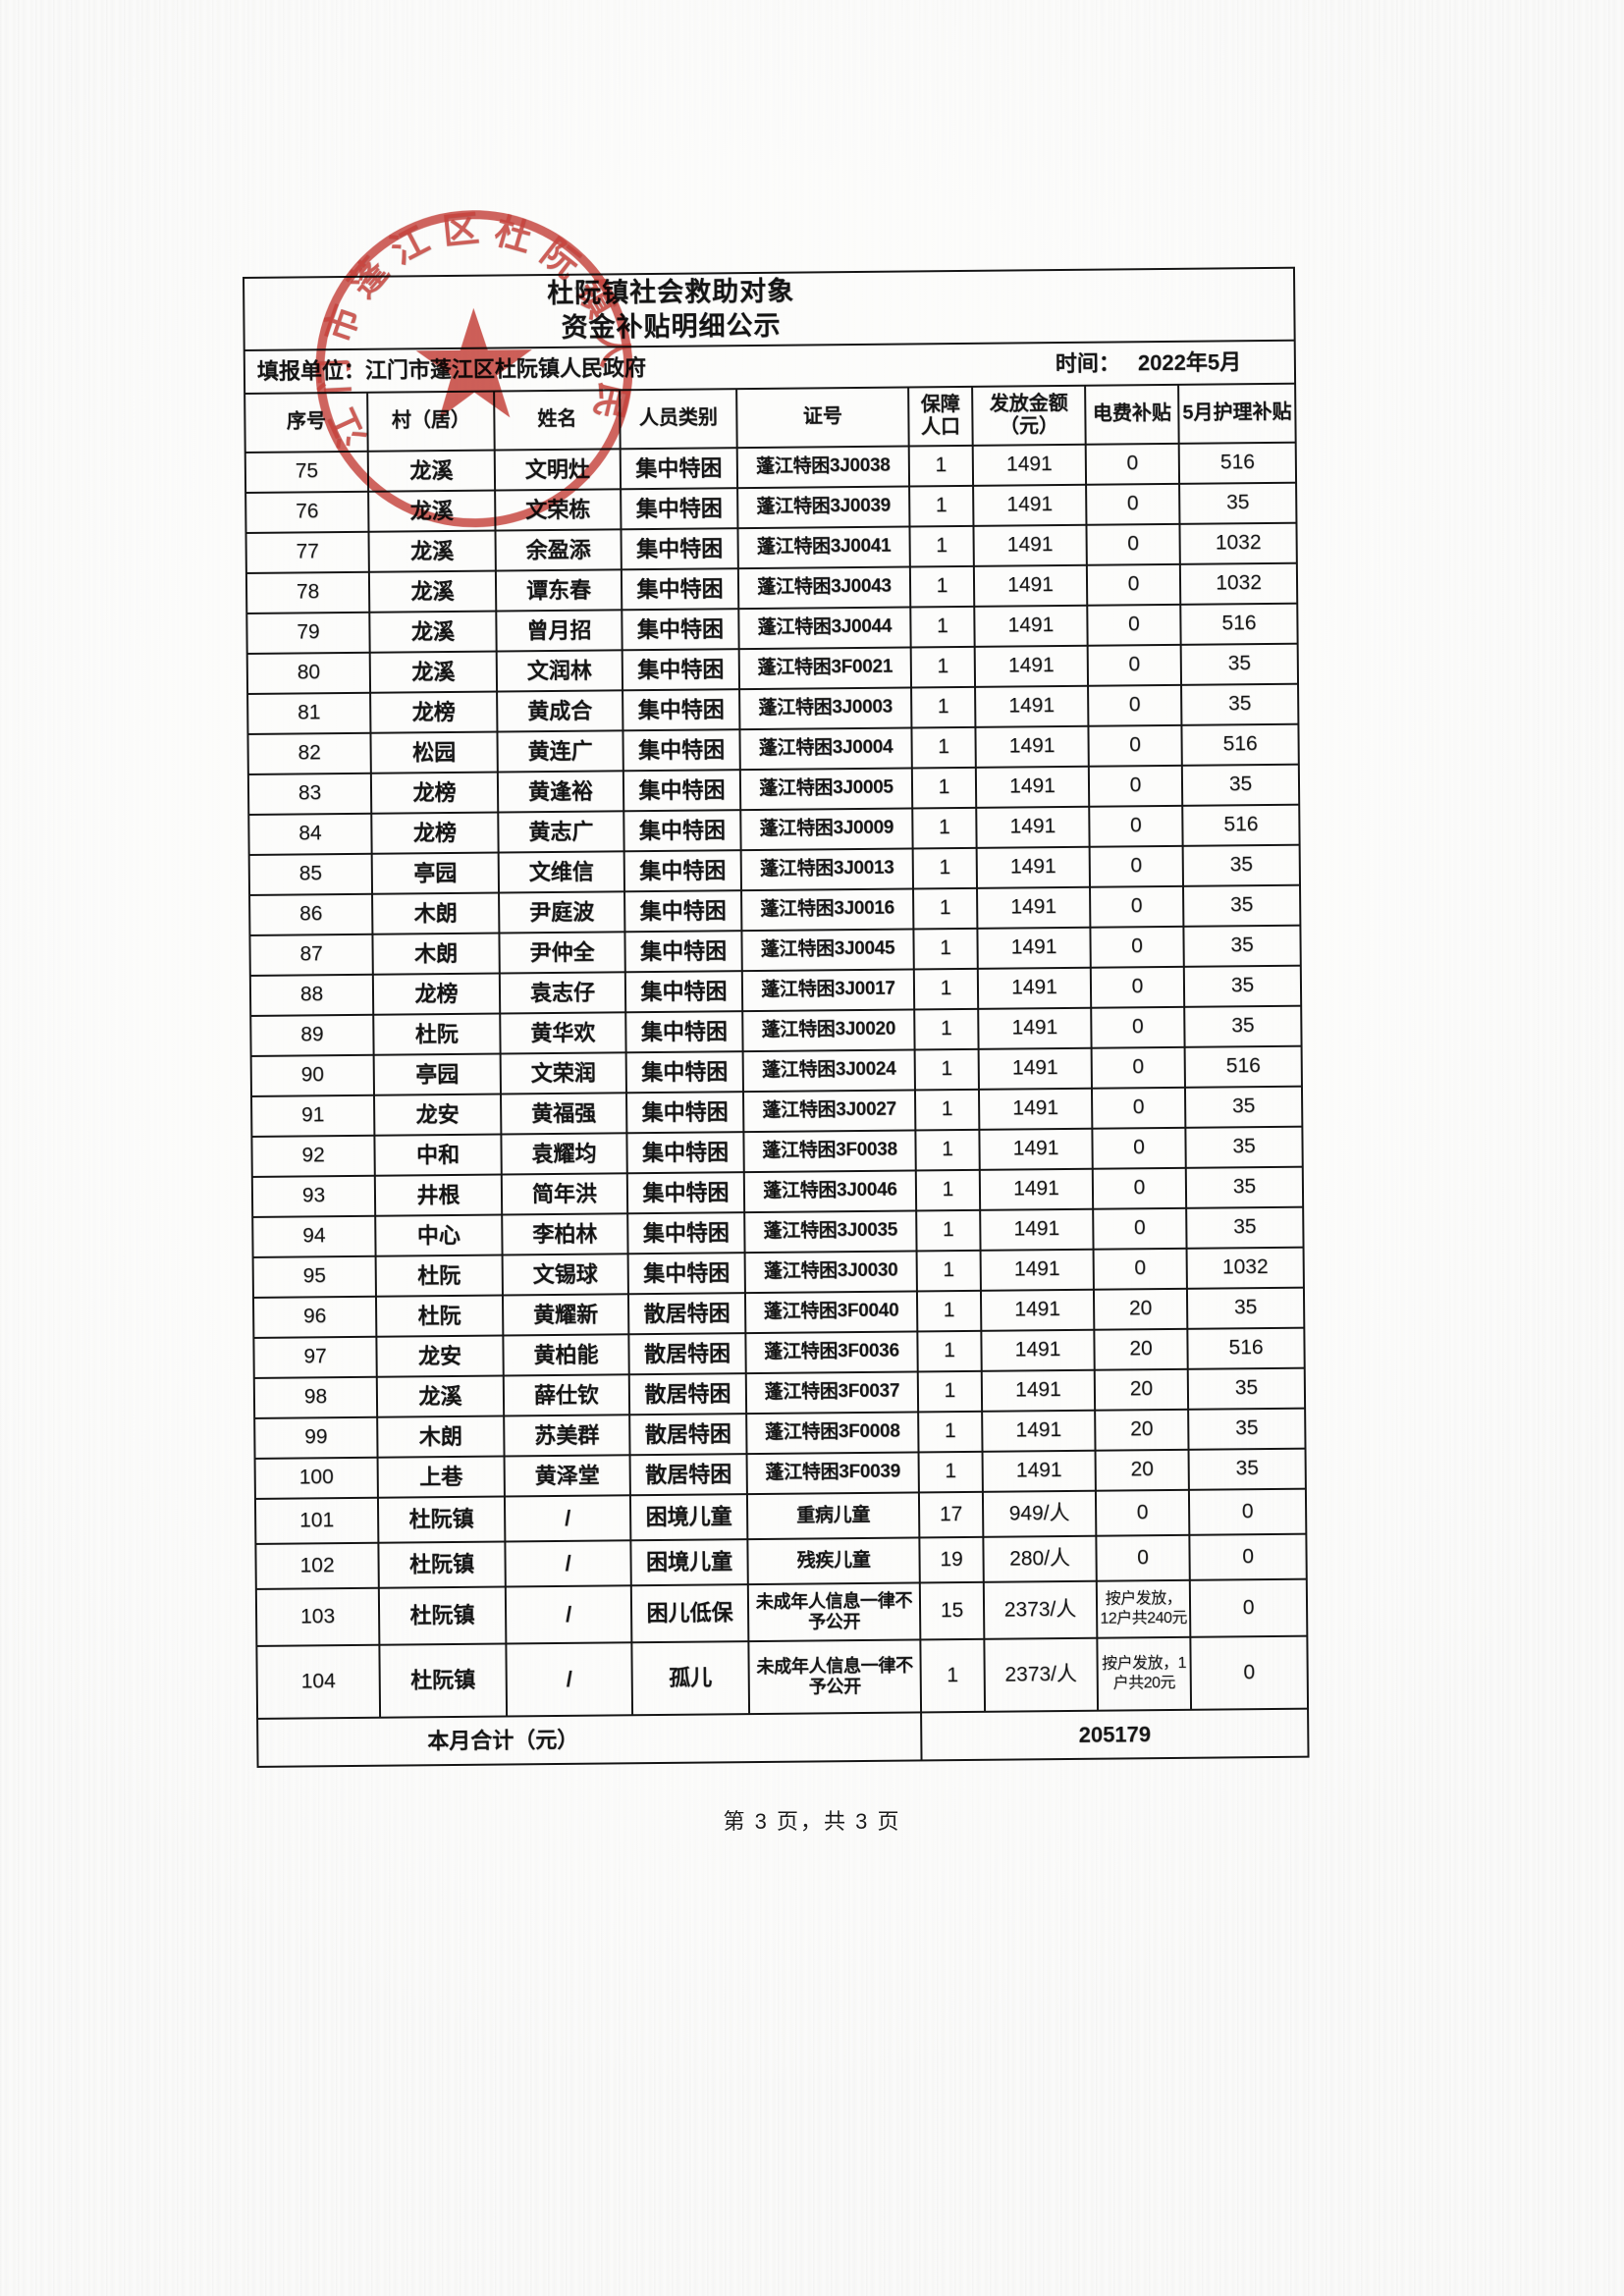 This screenshot has width=1624, height=2296. I want to click on table-cell: 蓬江特困3J0046, so click(830, 1191).